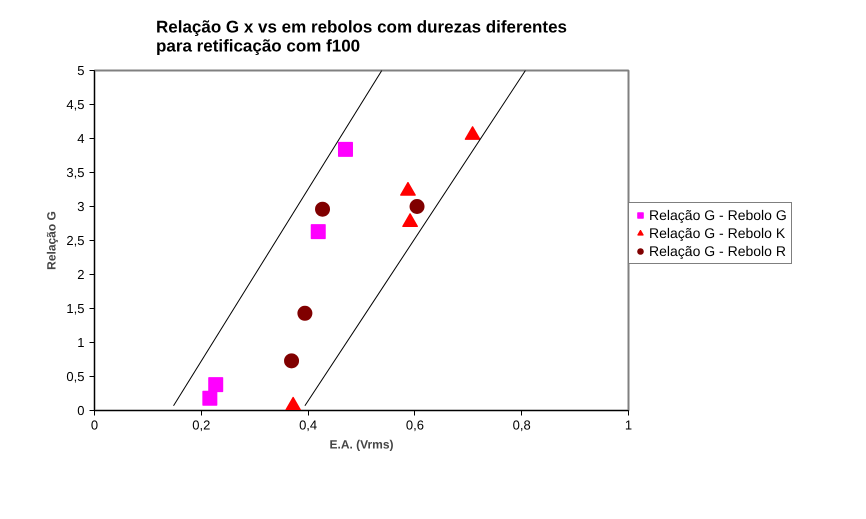  I want to click on x-tick-label: 0,2, so click(201, 425).